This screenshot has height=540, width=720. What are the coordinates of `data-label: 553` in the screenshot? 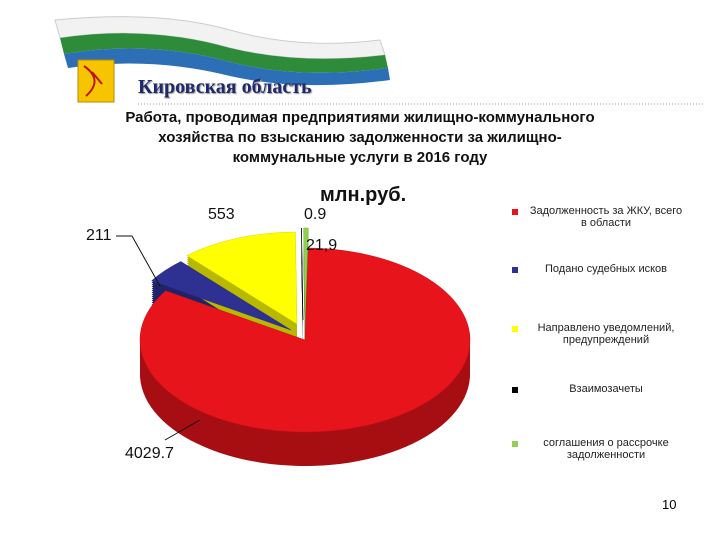 It's located at (221, 214).